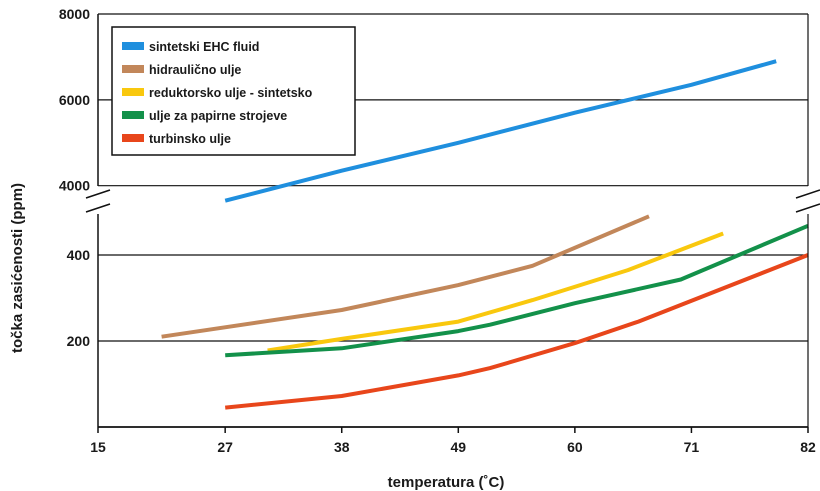  What do you see at coordinates (446, 482) in the screenshot?
I see `x-axis-label: temperatura (˚C)` at bounding box center [446, 482].